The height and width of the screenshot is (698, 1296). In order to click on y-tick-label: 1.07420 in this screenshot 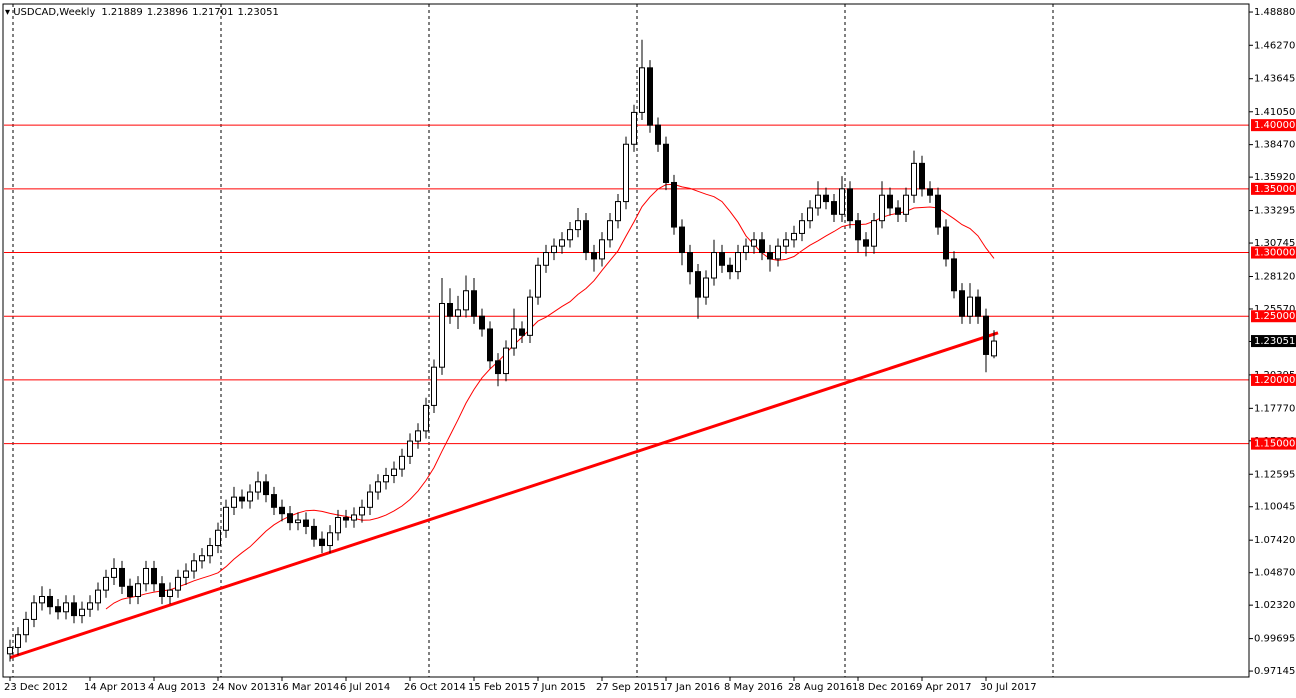, I will do `click(1274, 540)`.